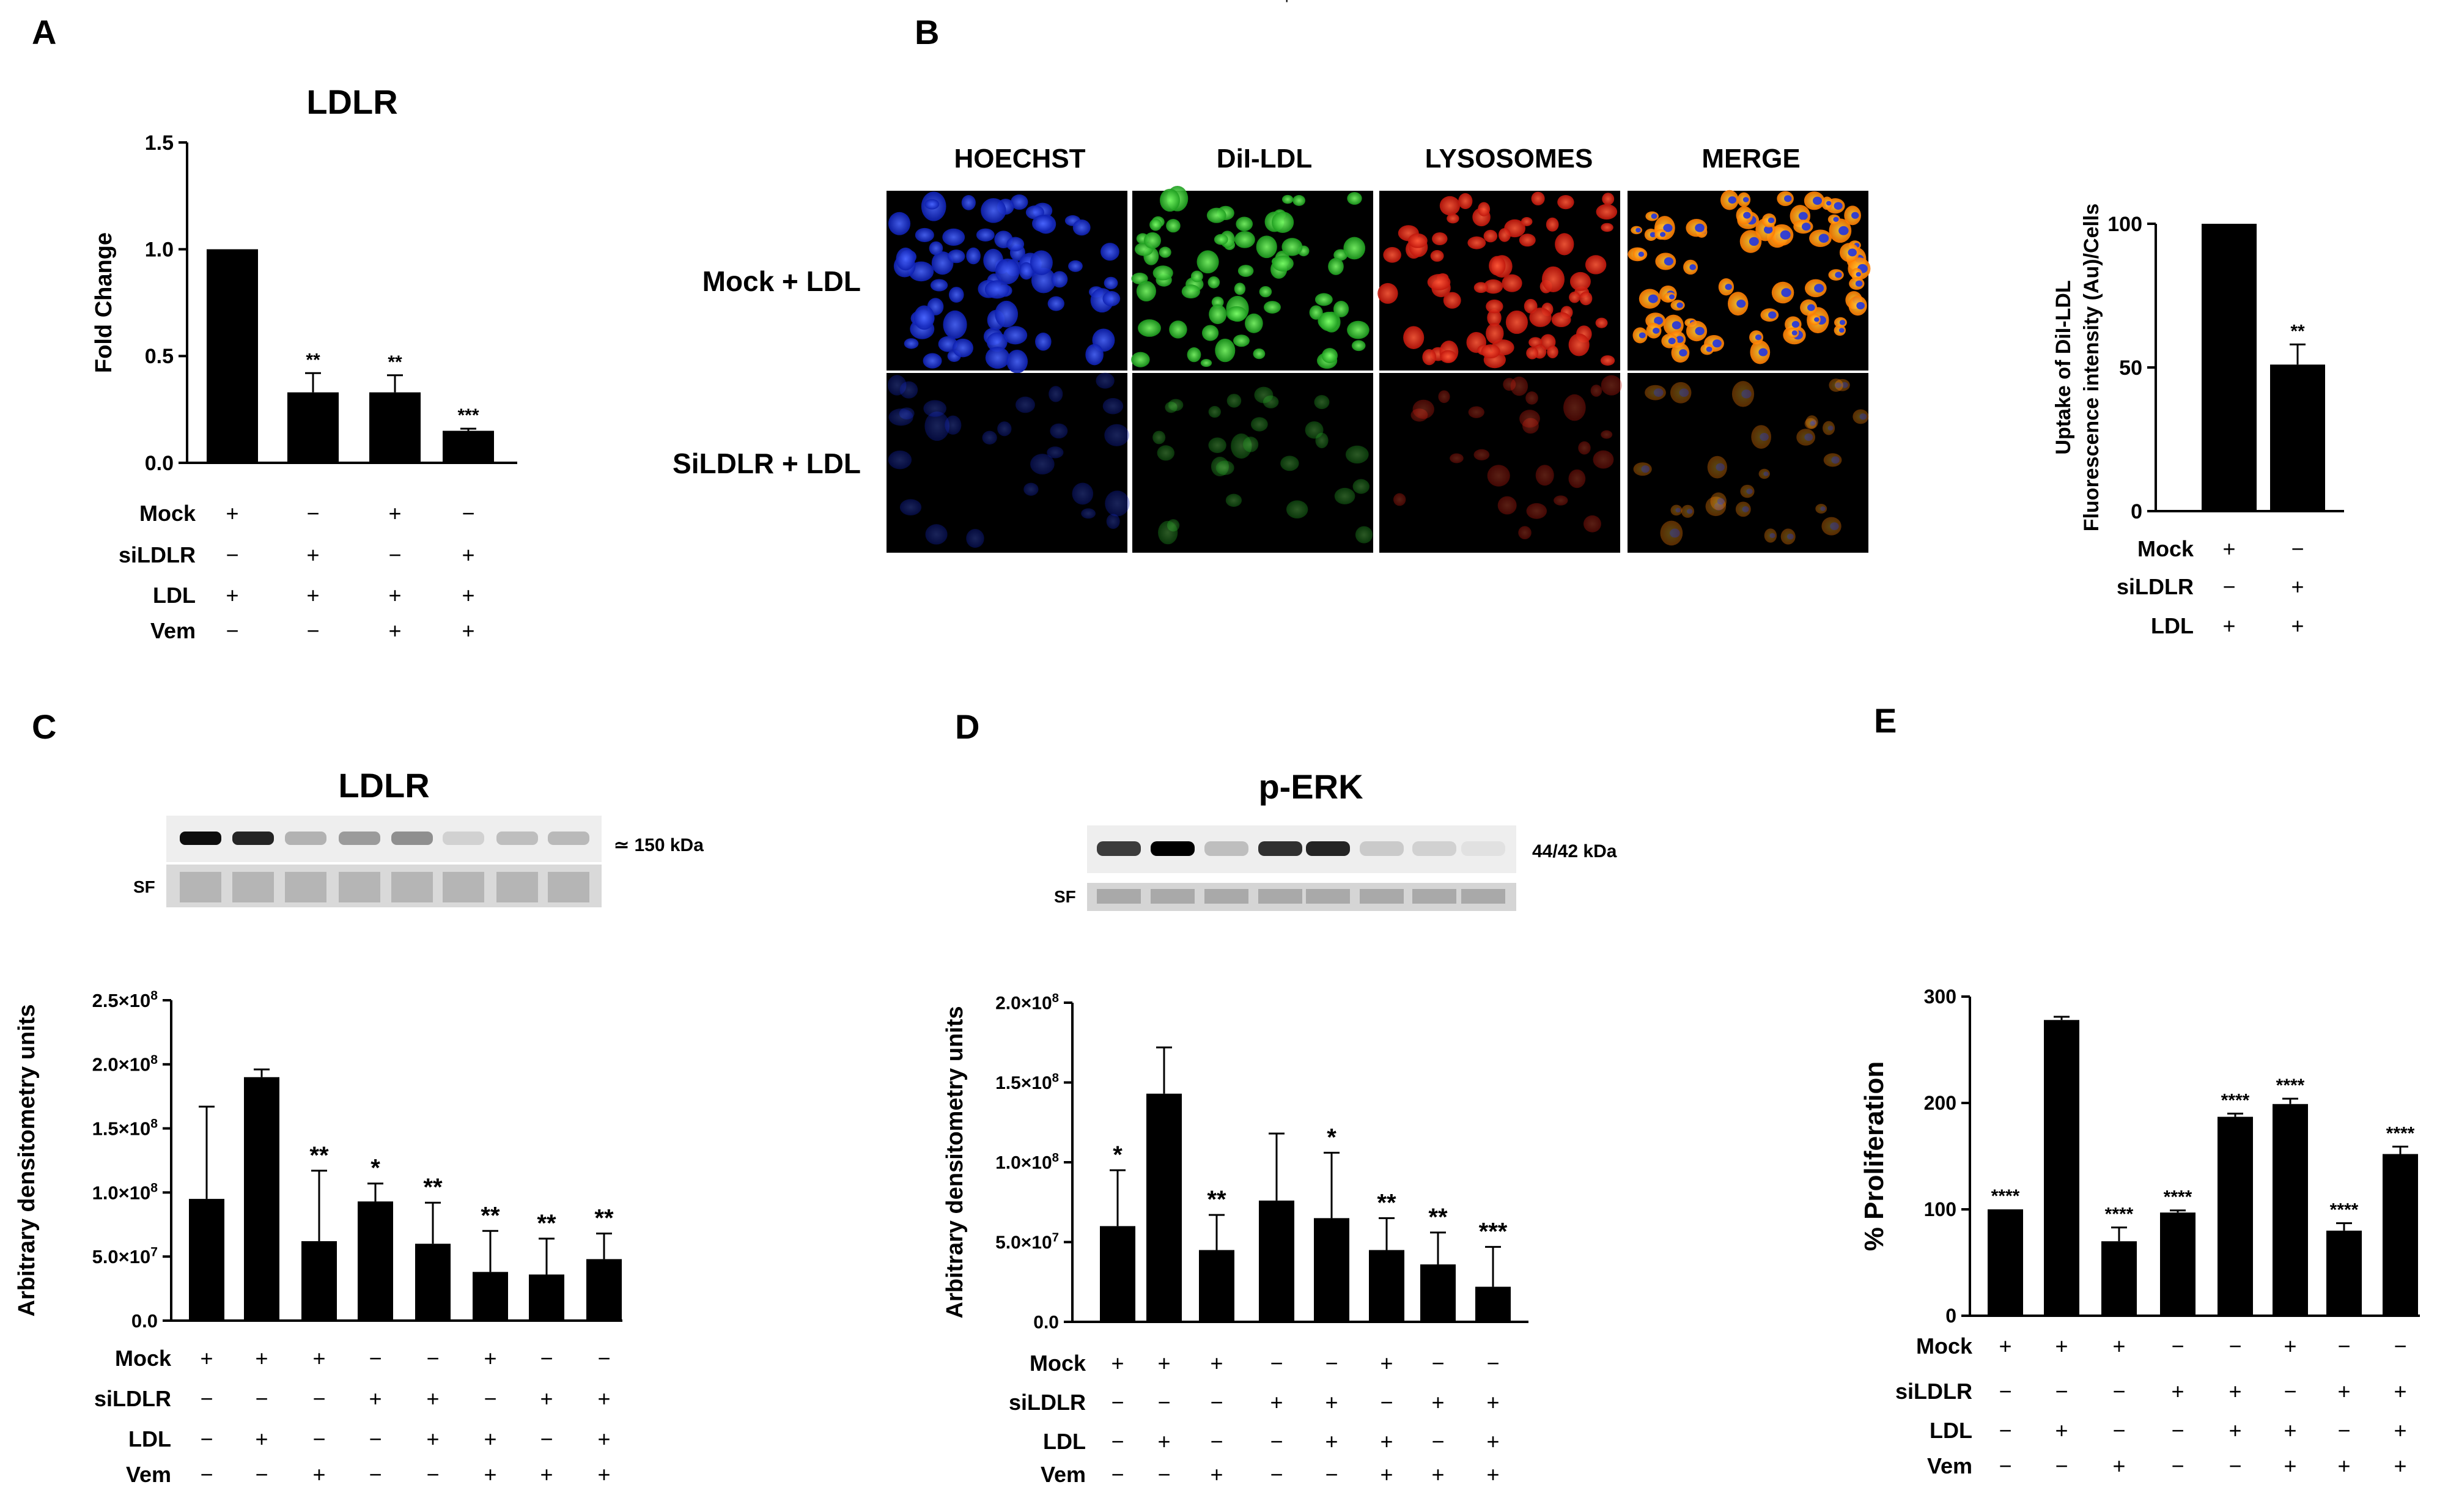 This screenshot has width=2448, height=1512. Describe the element at coordinates (2297, 548) in the screenshot. I see `chart-b-condition-sign: −` at that location.